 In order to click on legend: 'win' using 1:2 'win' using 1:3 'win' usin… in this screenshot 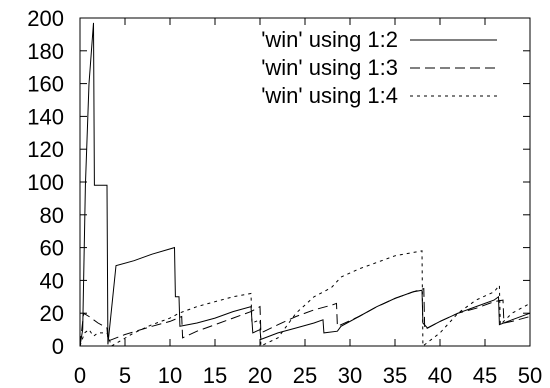, I will do `click(379, 67)`.